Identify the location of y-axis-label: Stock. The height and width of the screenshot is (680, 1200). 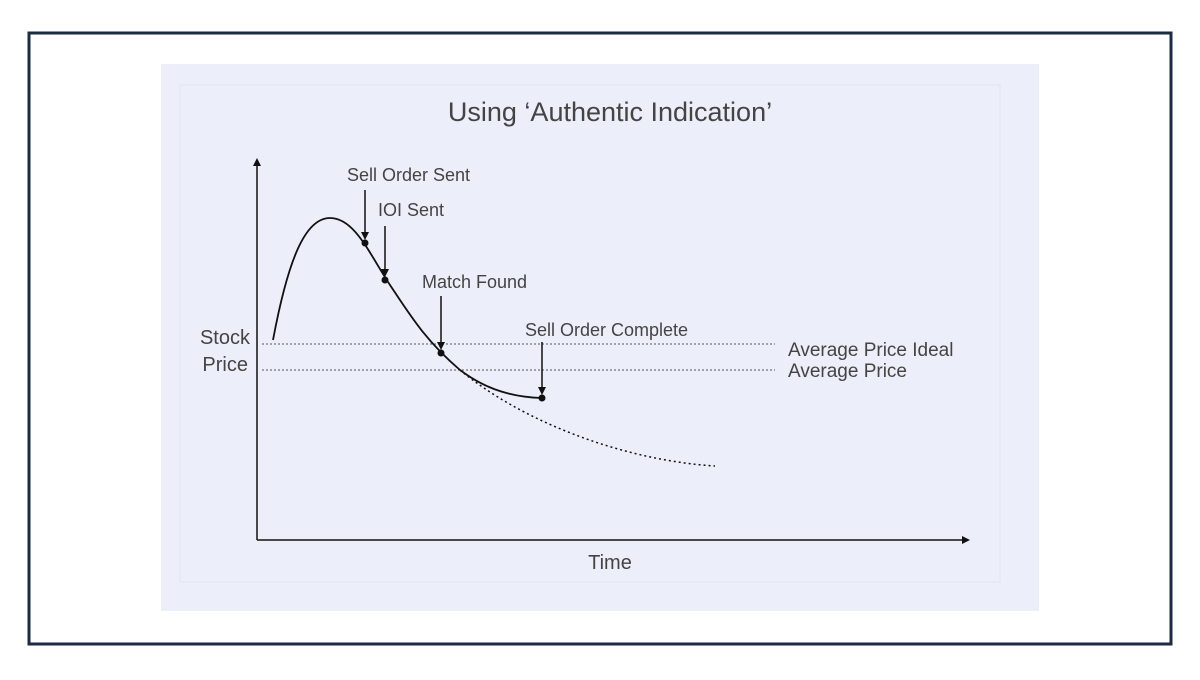
(225, 338).